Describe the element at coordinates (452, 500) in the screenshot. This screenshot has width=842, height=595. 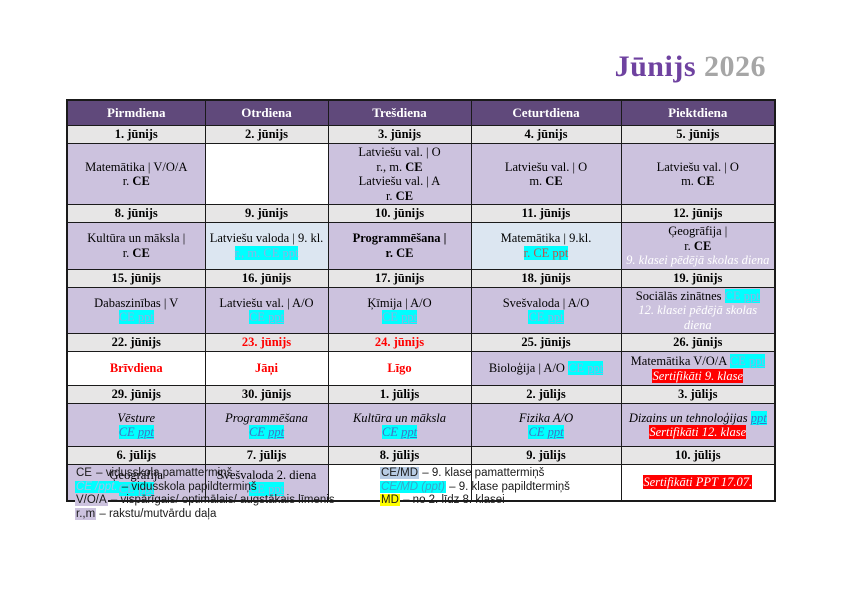
I see `legend-text: – no 2. līdz 8. klasei` at that location.